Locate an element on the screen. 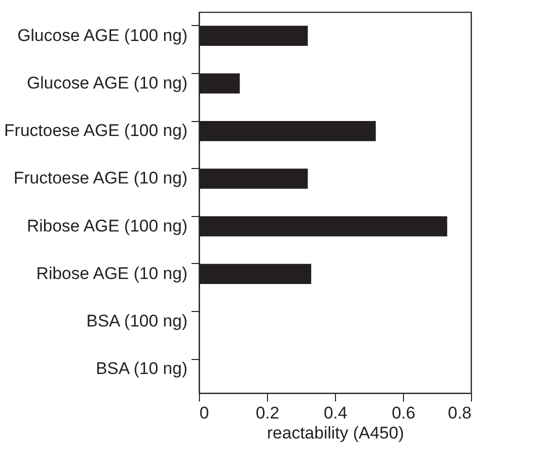 The image size is (538, 455). y-tick-label: Ribose AGE (10 ng) is located at coordinates (112, 273).